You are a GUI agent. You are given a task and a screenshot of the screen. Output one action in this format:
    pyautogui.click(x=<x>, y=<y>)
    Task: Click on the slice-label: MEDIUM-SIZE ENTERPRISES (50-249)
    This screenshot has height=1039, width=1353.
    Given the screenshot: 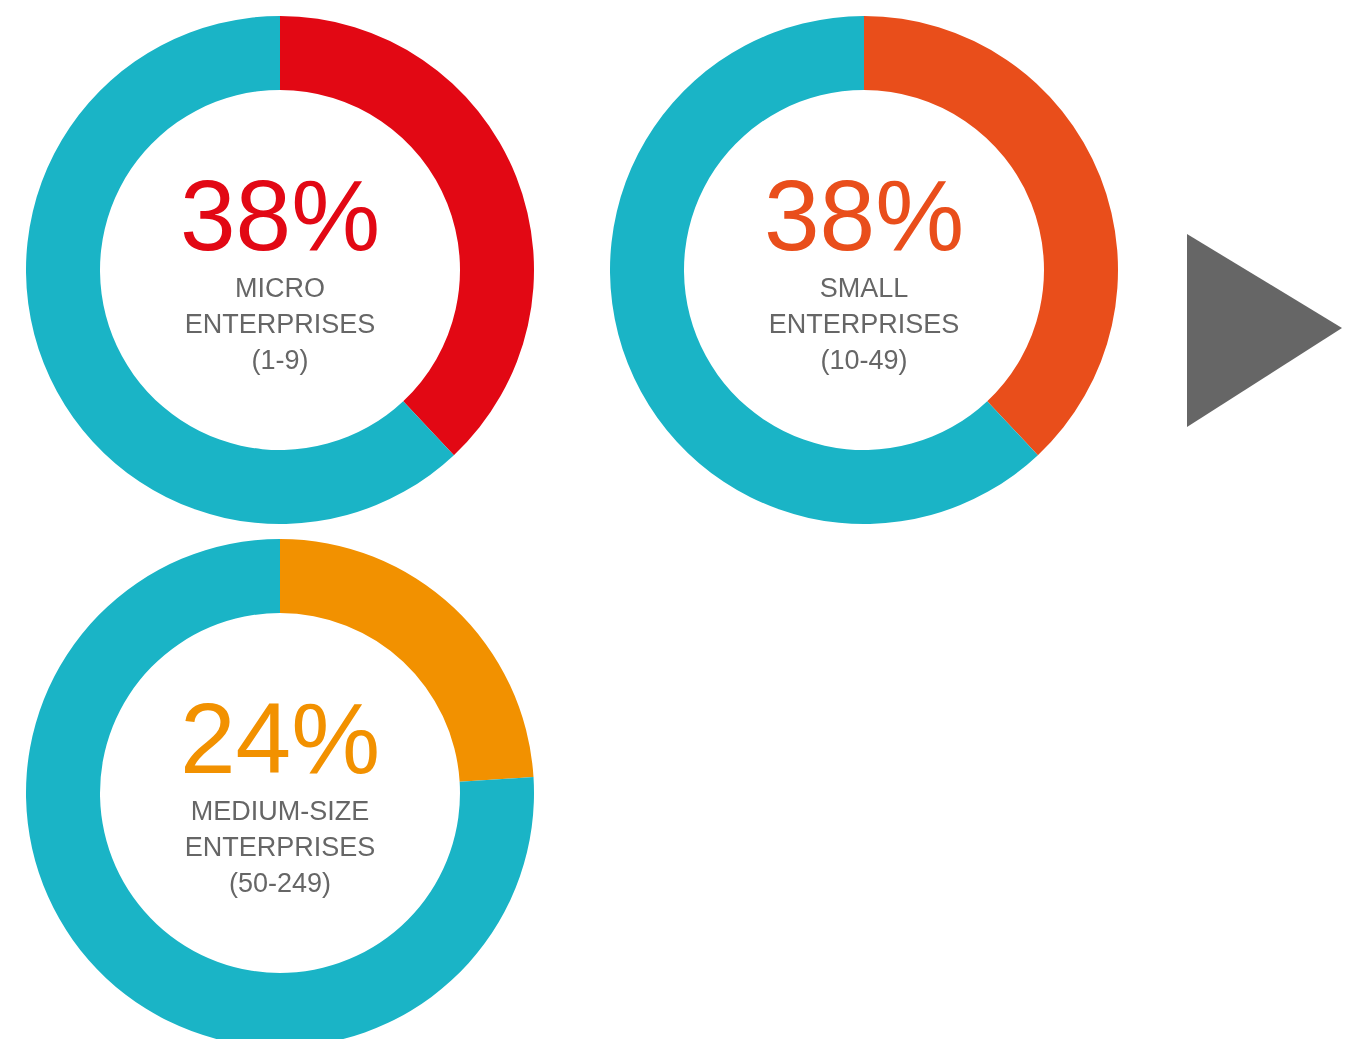 What is the action you would take?
    pyautogui.click(x=280, y=847)
    